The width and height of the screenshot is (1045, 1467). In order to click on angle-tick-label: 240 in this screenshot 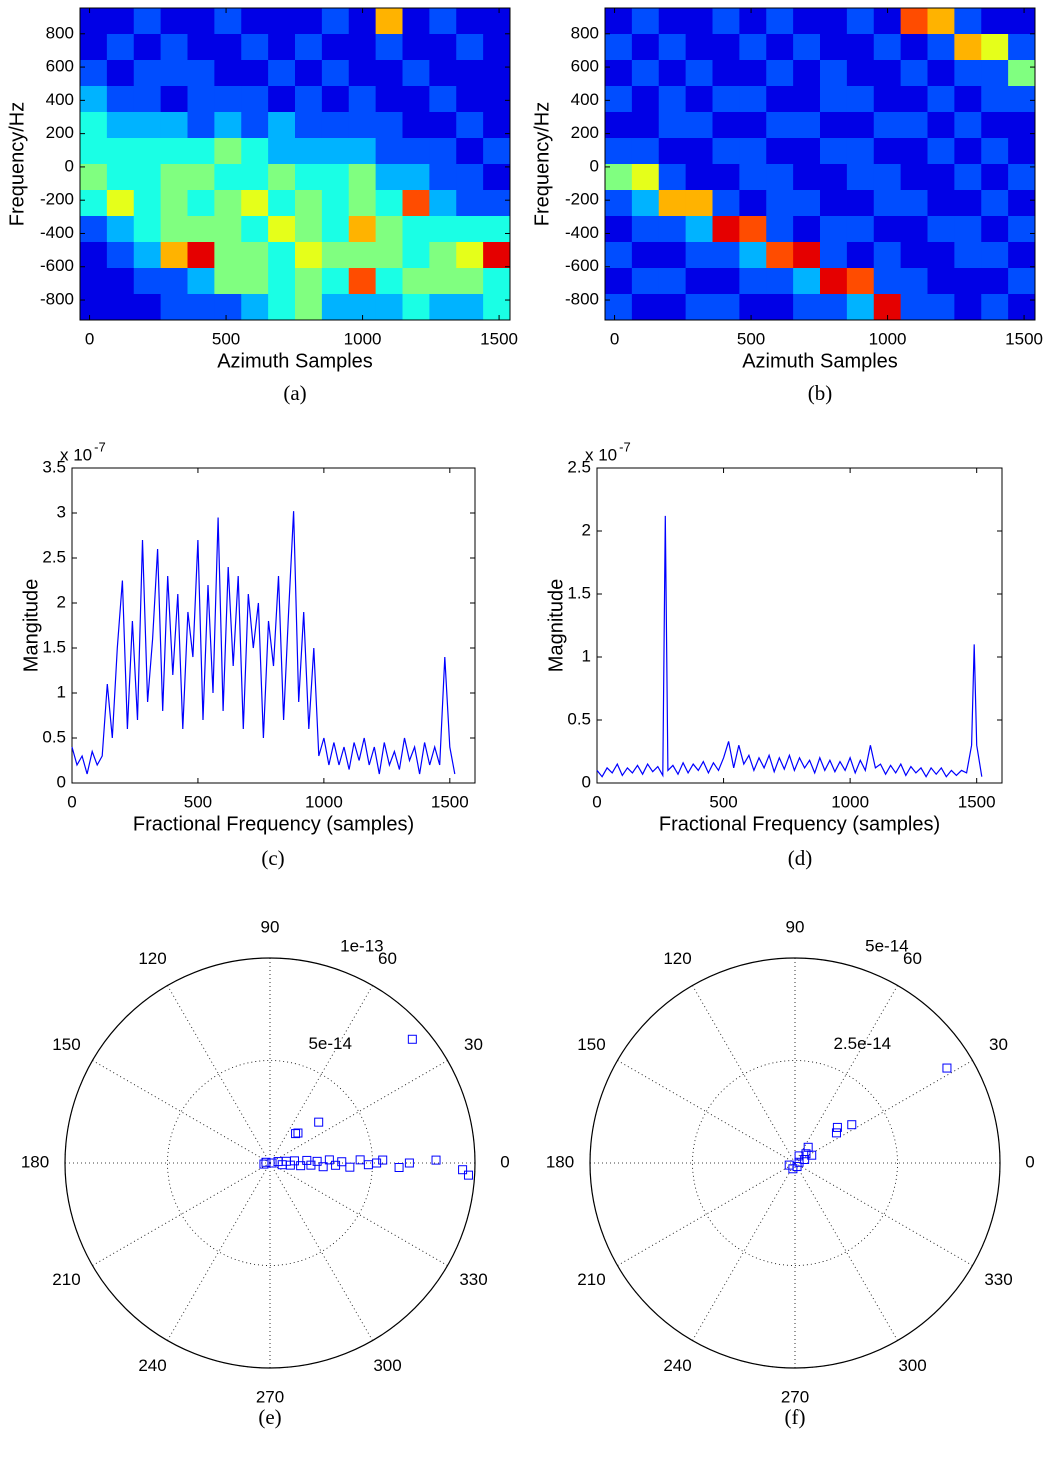, I will do `click(677, 1365)`.